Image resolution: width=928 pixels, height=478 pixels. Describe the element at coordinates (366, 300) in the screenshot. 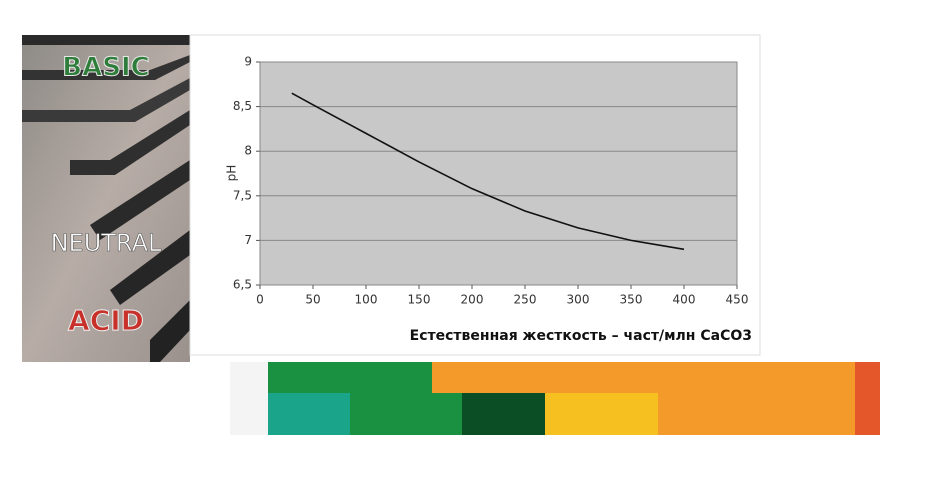

I see `x-tick-label: 100` at that location.